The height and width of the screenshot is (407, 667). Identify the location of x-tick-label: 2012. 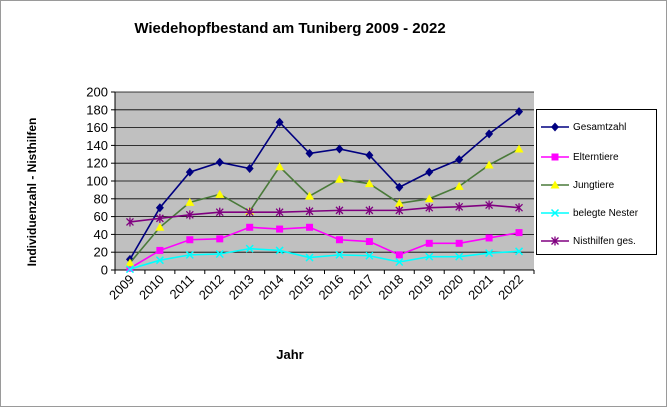
(211, 287).